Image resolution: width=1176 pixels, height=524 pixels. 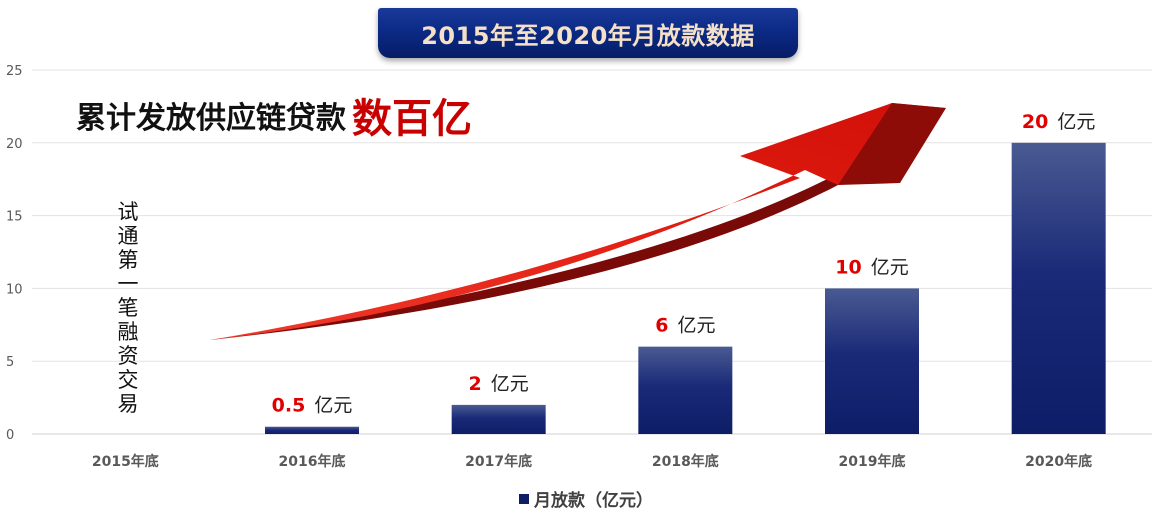 I want to click on x-tick-label: 2019年底, so click(x=872, y=461).